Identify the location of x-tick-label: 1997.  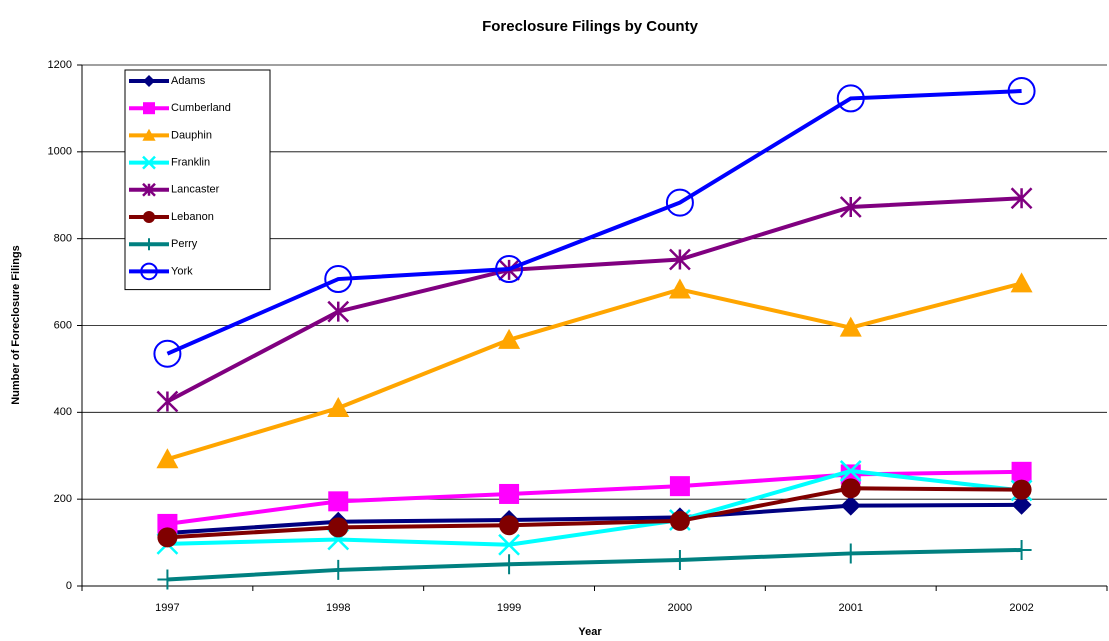
(167, 608).